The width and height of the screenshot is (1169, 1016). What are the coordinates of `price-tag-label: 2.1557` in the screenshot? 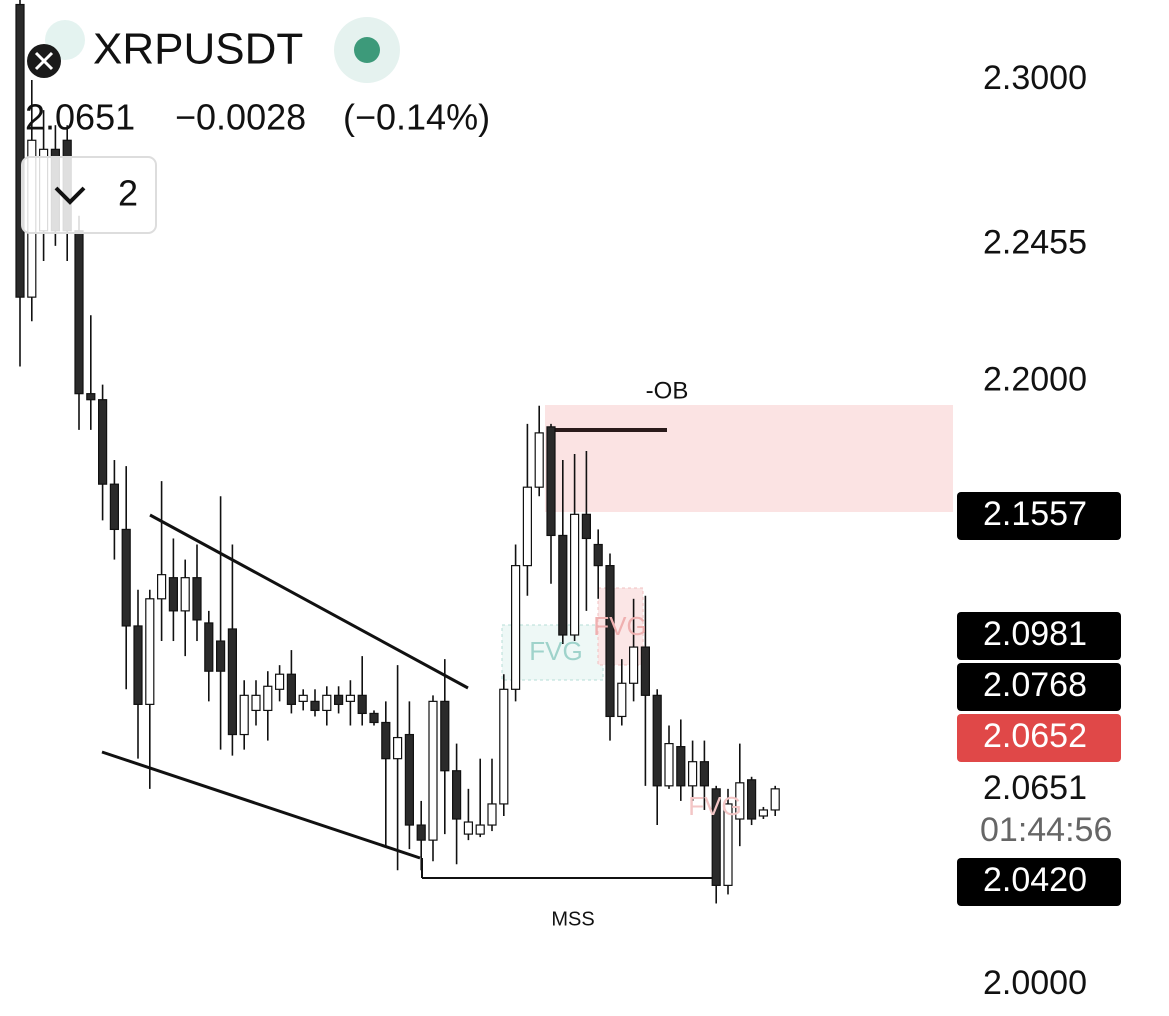 It's located at (1035, 514).